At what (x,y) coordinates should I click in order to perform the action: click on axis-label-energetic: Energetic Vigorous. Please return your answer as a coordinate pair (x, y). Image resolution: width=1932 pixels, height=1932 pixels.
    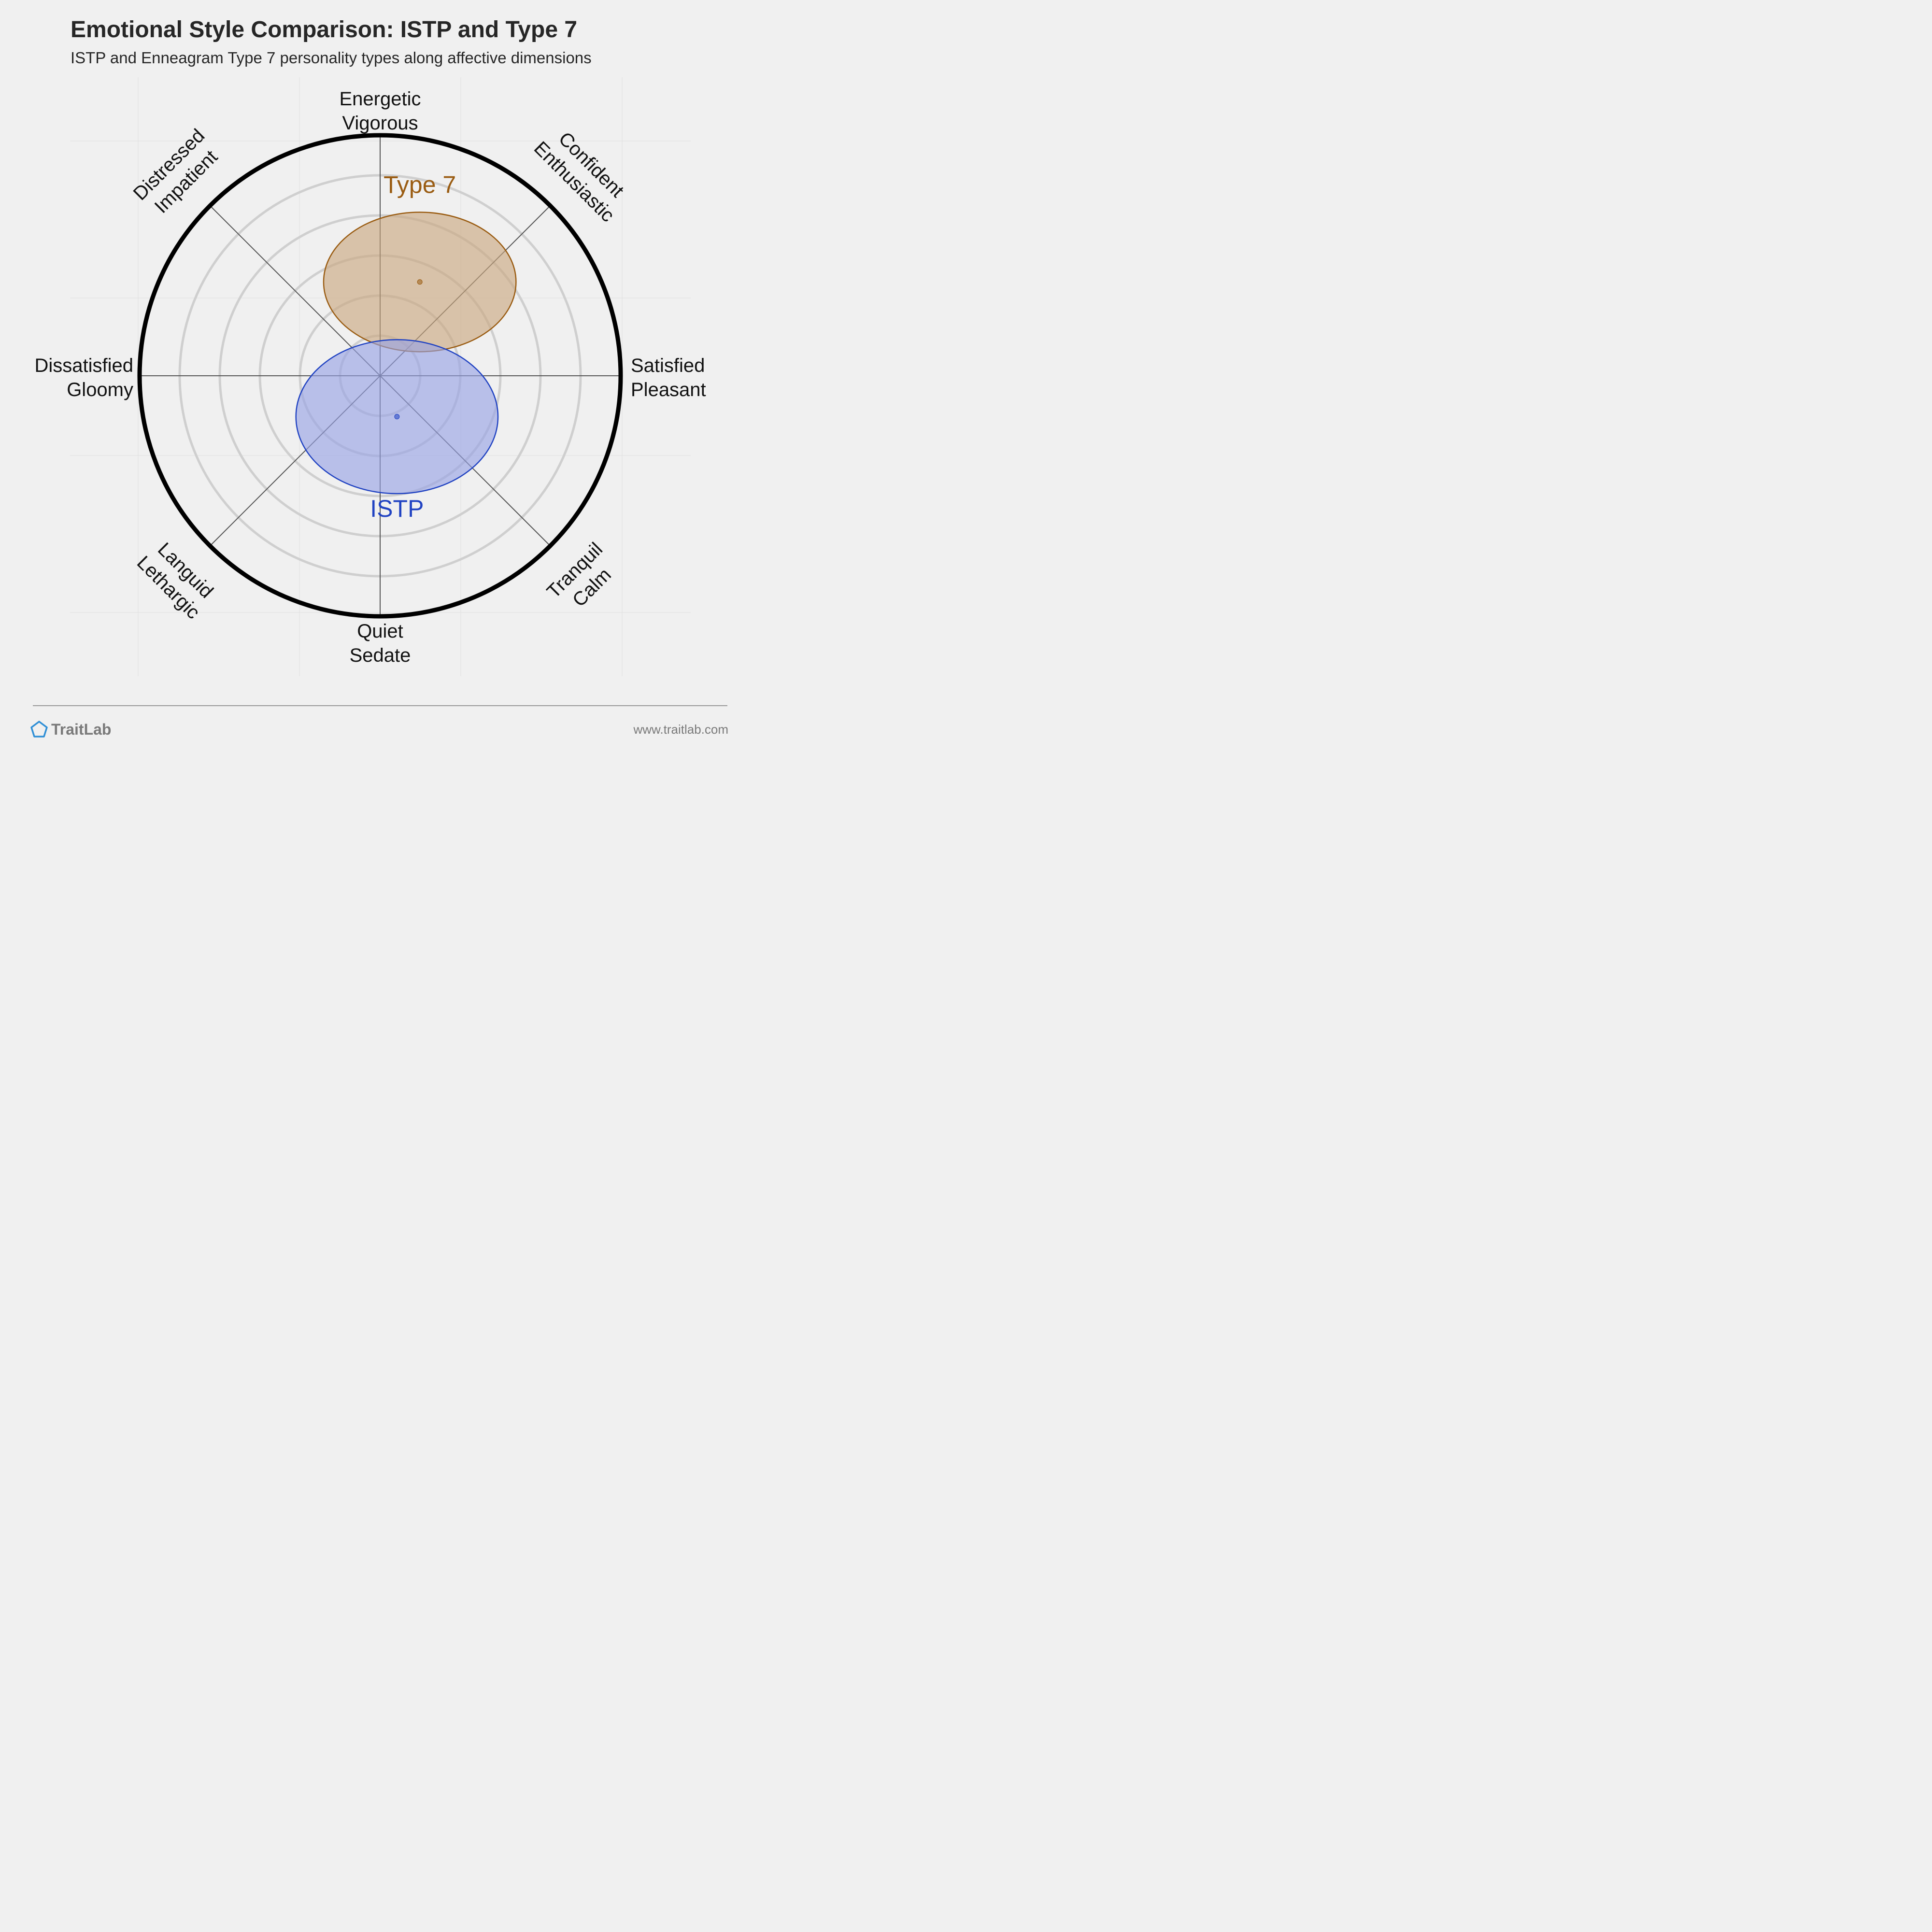
    Looking at the image, I should click on (380, 111).